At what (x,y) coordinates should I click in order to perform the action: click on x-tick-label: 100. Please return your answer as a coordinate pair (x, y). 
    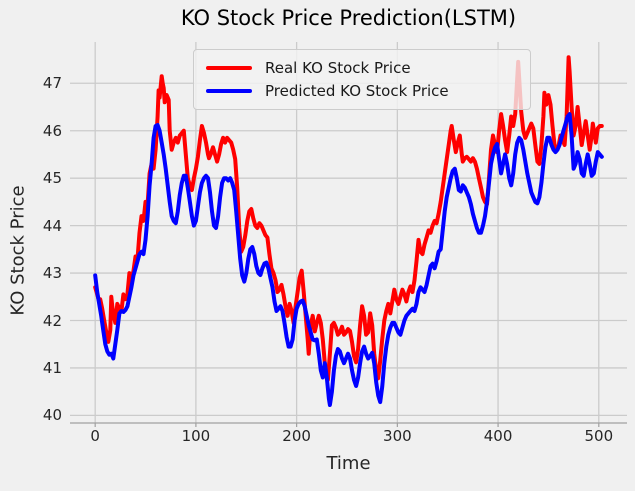
    Looking at the image, I should click on (196, 436).